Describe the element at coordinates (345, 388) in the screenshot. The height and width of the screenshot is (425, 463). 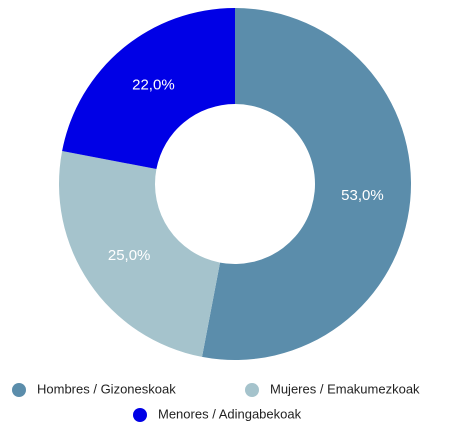
I see `legend-label: Mujeres / Emakumezkoak` at that location.